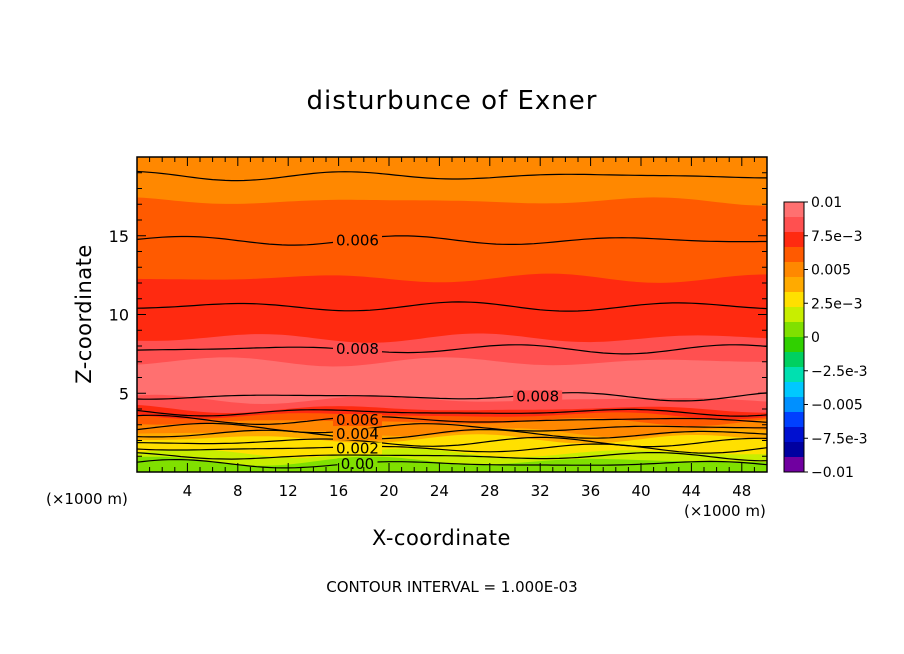 The image size is (904, 654). What do you see at coordinates (837, 406) in the screenshot?
I see `colorbar-tick-label: −0.005` at bounding box center [837, 406].